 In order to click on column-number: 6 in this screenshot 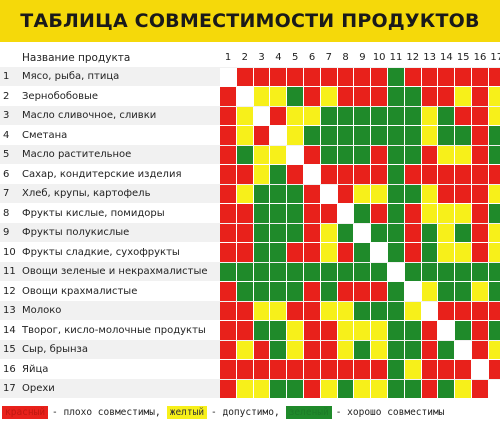, I will do `click(312, 57)`.